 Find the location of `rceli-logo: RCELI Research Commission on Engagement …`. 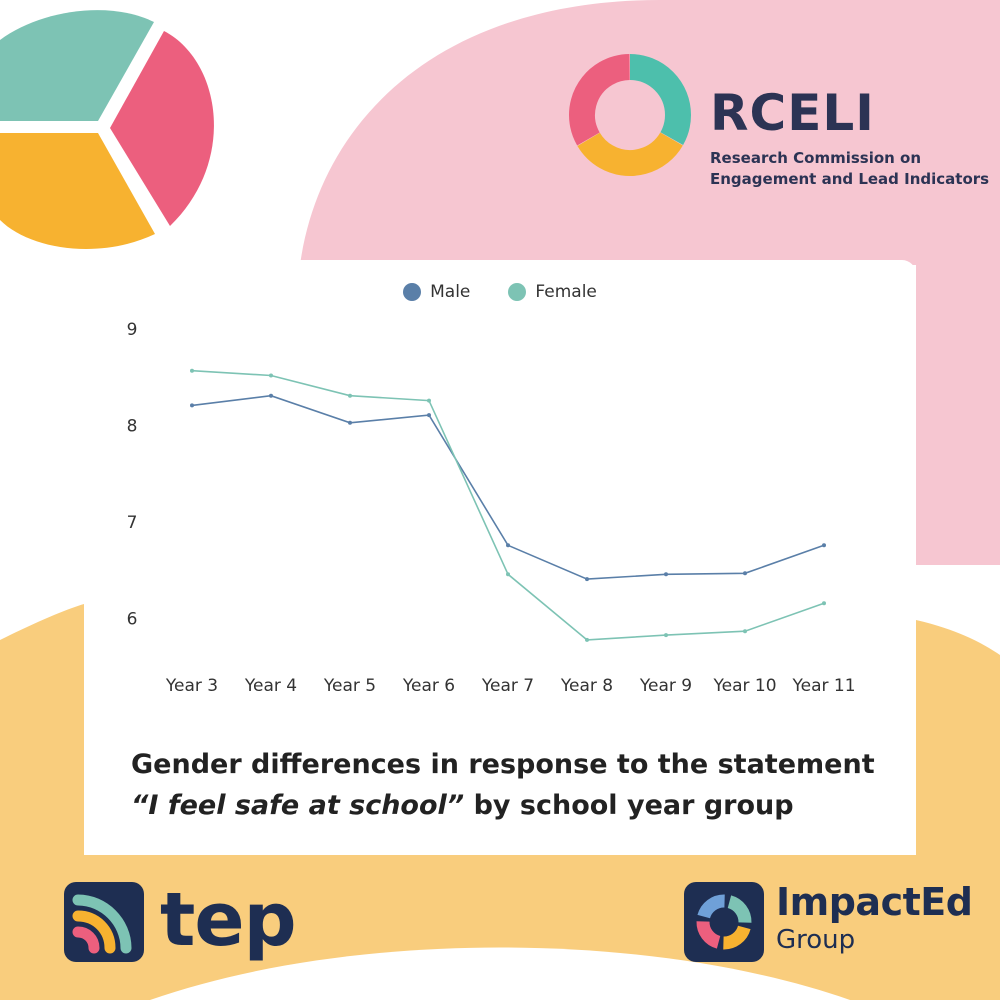

rceli-logo: RCELI Research Commission on Engagement … is located at coordinates (849, 137).